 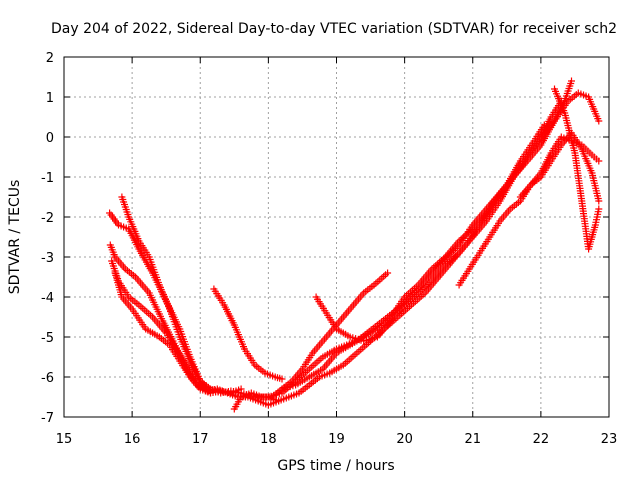 I want to click on y-tick-label: 1, so click(x=50, y=98).